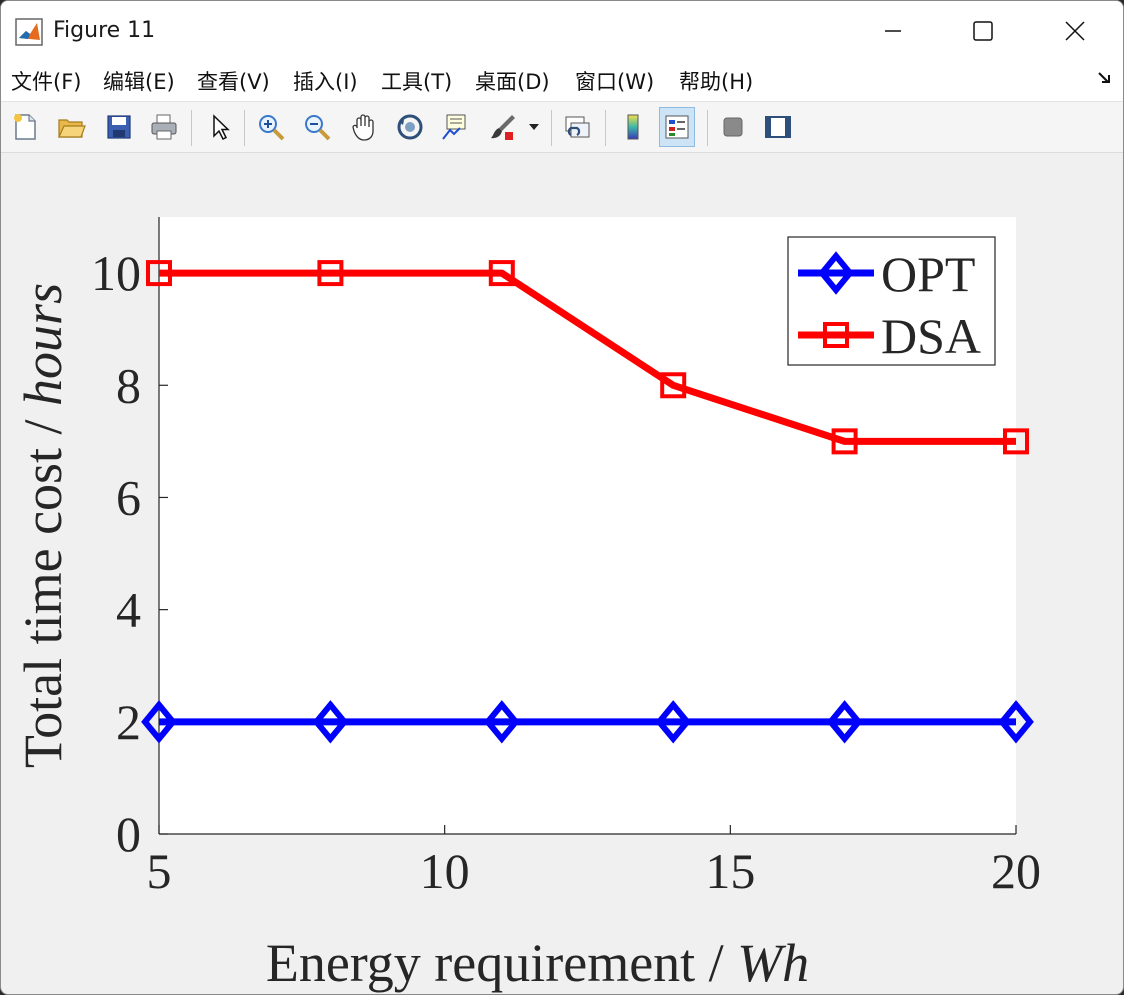 This screenshot has width=1124, height=995. What do you see at coordinates (116, 273) in the screenshot?
I see `y-tick-label: 10` at bounding box center [116, 273].